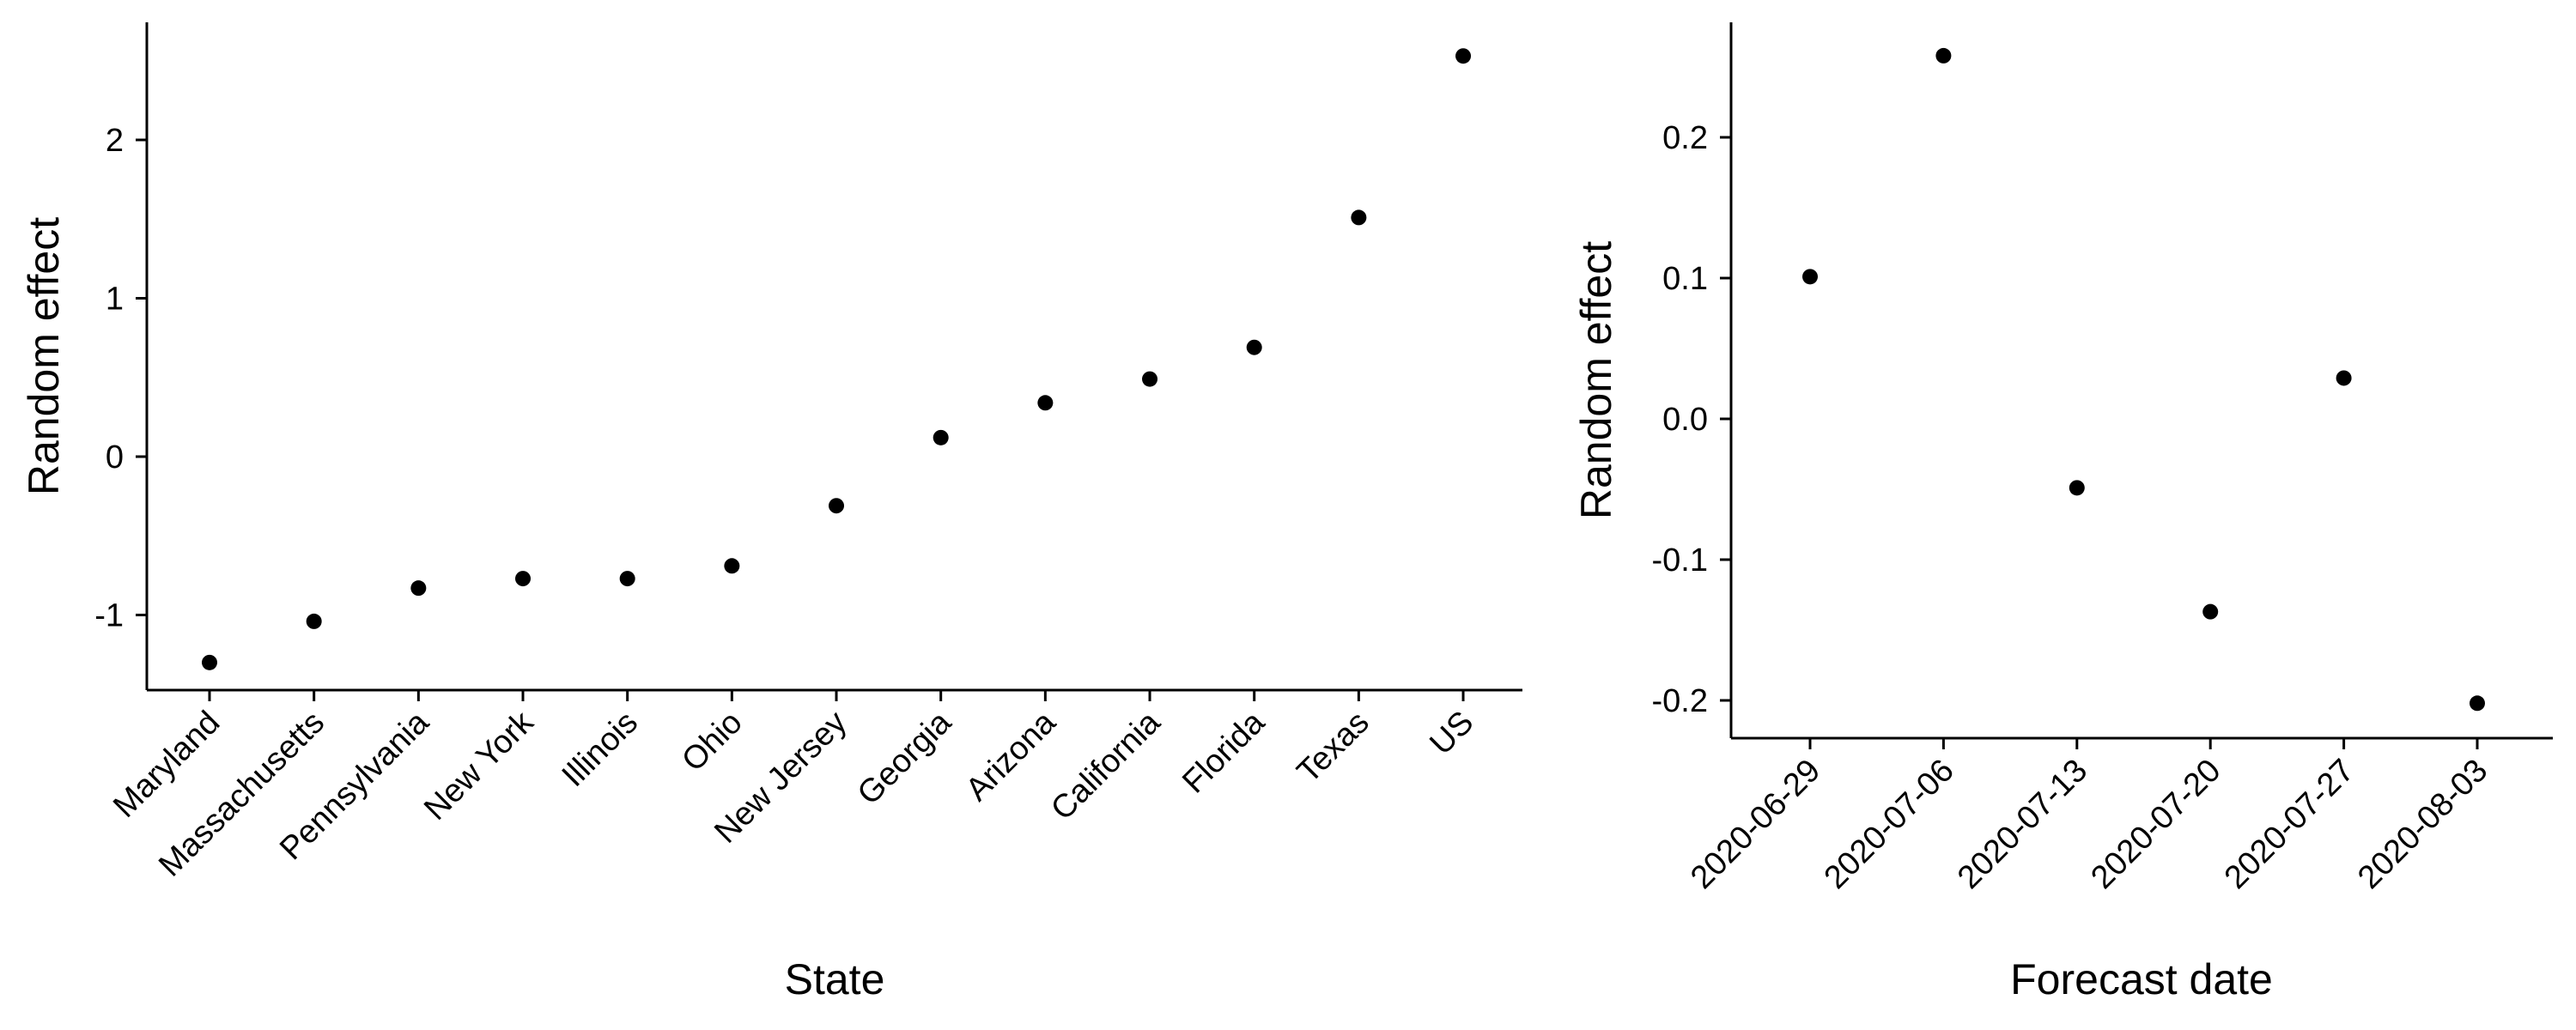 The image size is (2576, 1030). What do you see at coordinates (1889, 824) in the screenshot?
I see `date-x-tick-label: 2020-07-06` at bounding box center [1889, 824].